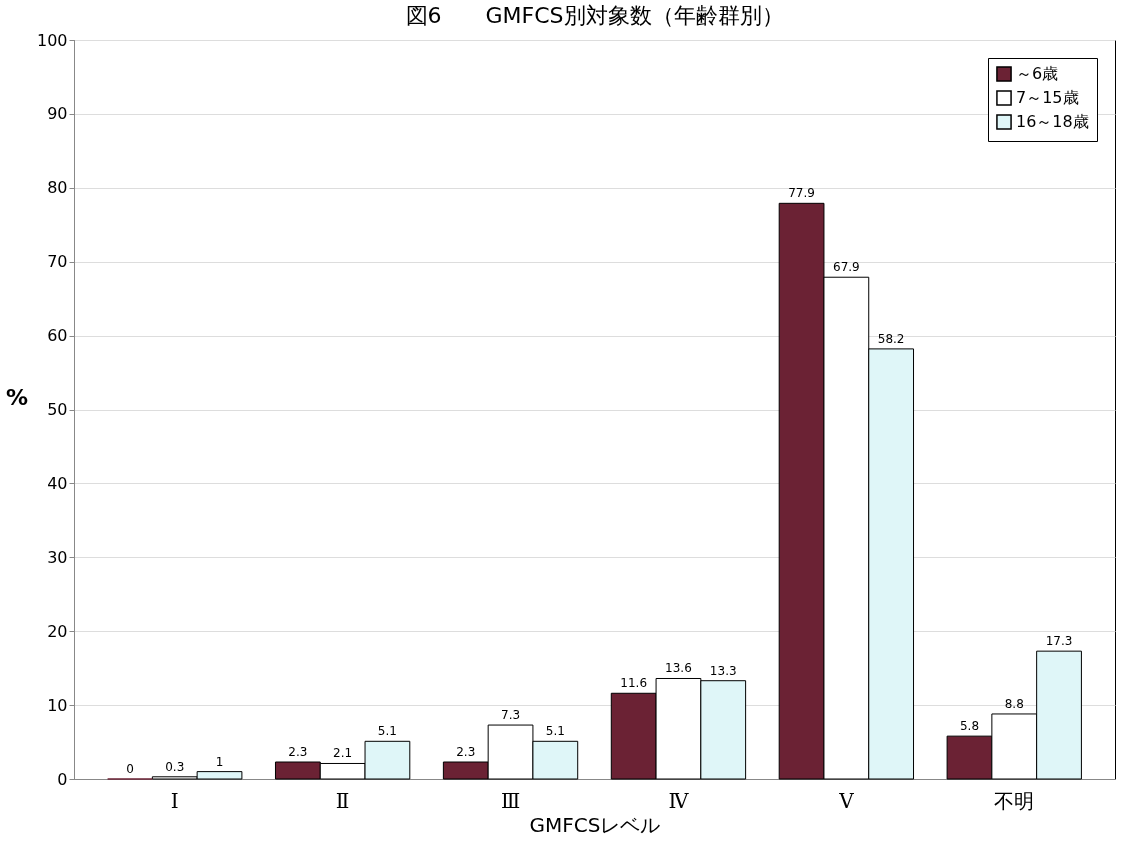 The height and width of the screenshot is (858, 1144). Describe the element at coordinates (1052, 121) in the screenshot. I see `legend-label: 16～18歳` at that location.